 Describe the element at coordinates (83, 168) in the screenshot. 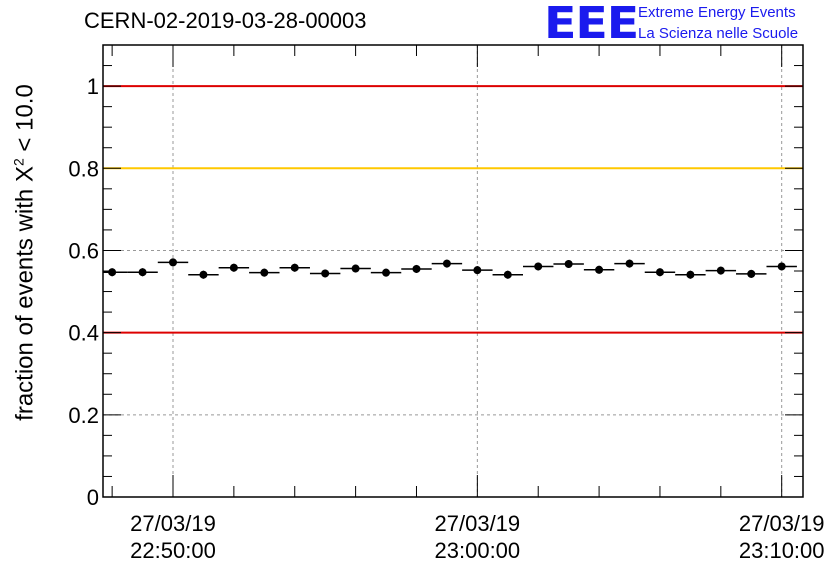

I see `y-tick-label: 0.8` at that location.